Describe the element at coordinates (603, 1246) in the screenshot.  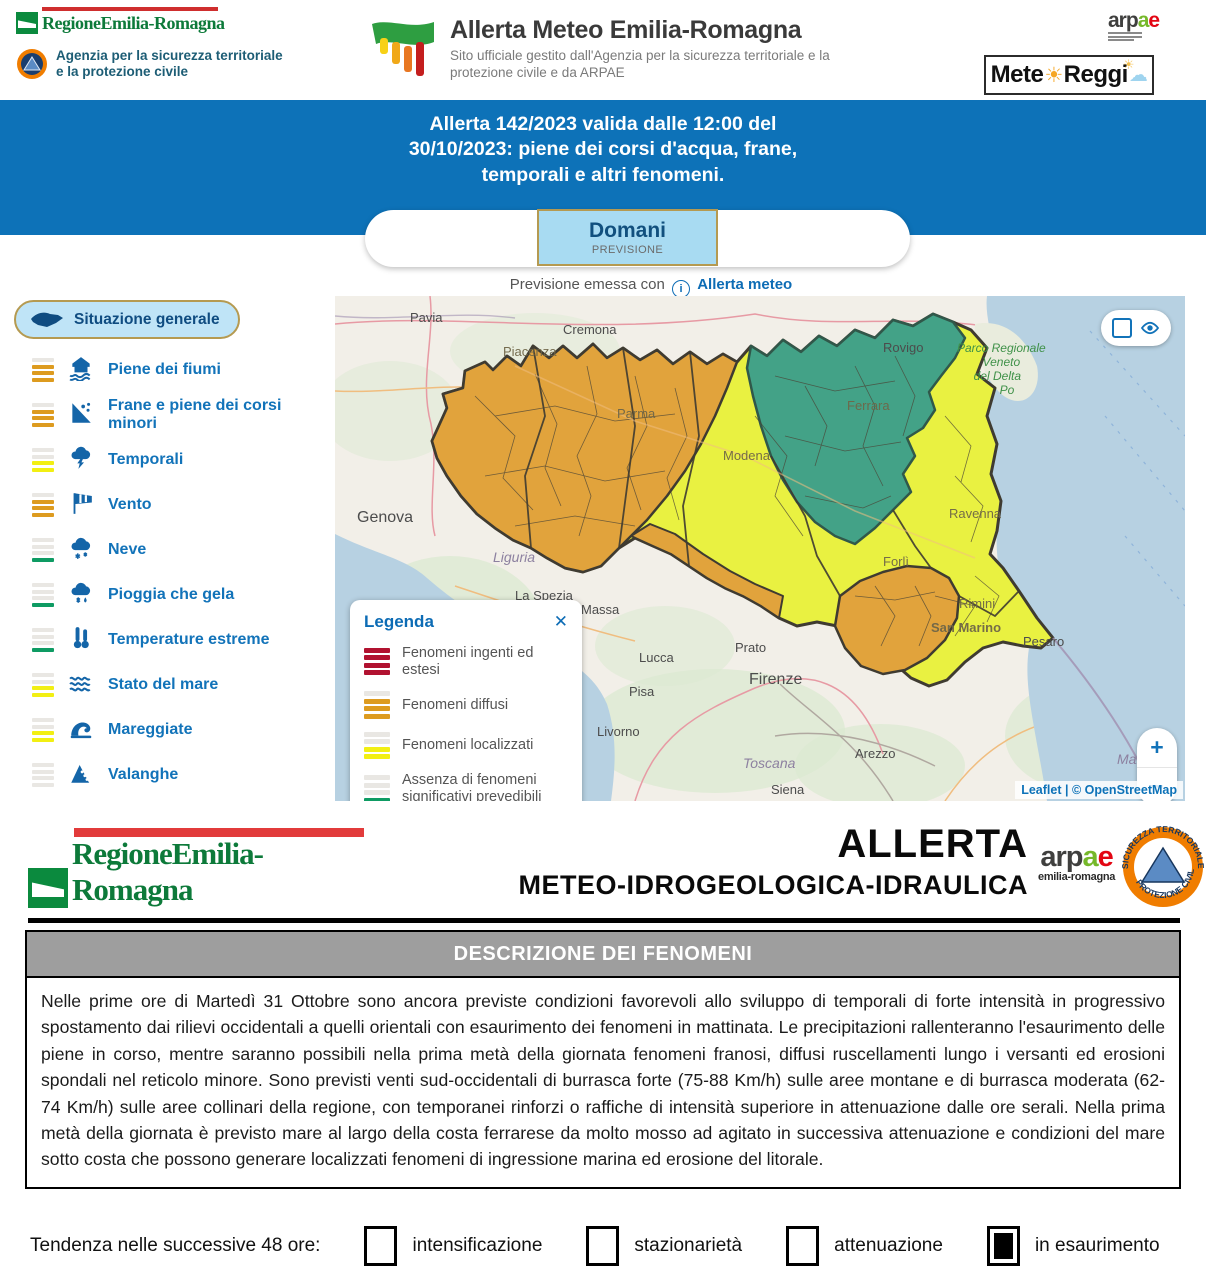
I see `checkbox-stazionarieta` at that location.